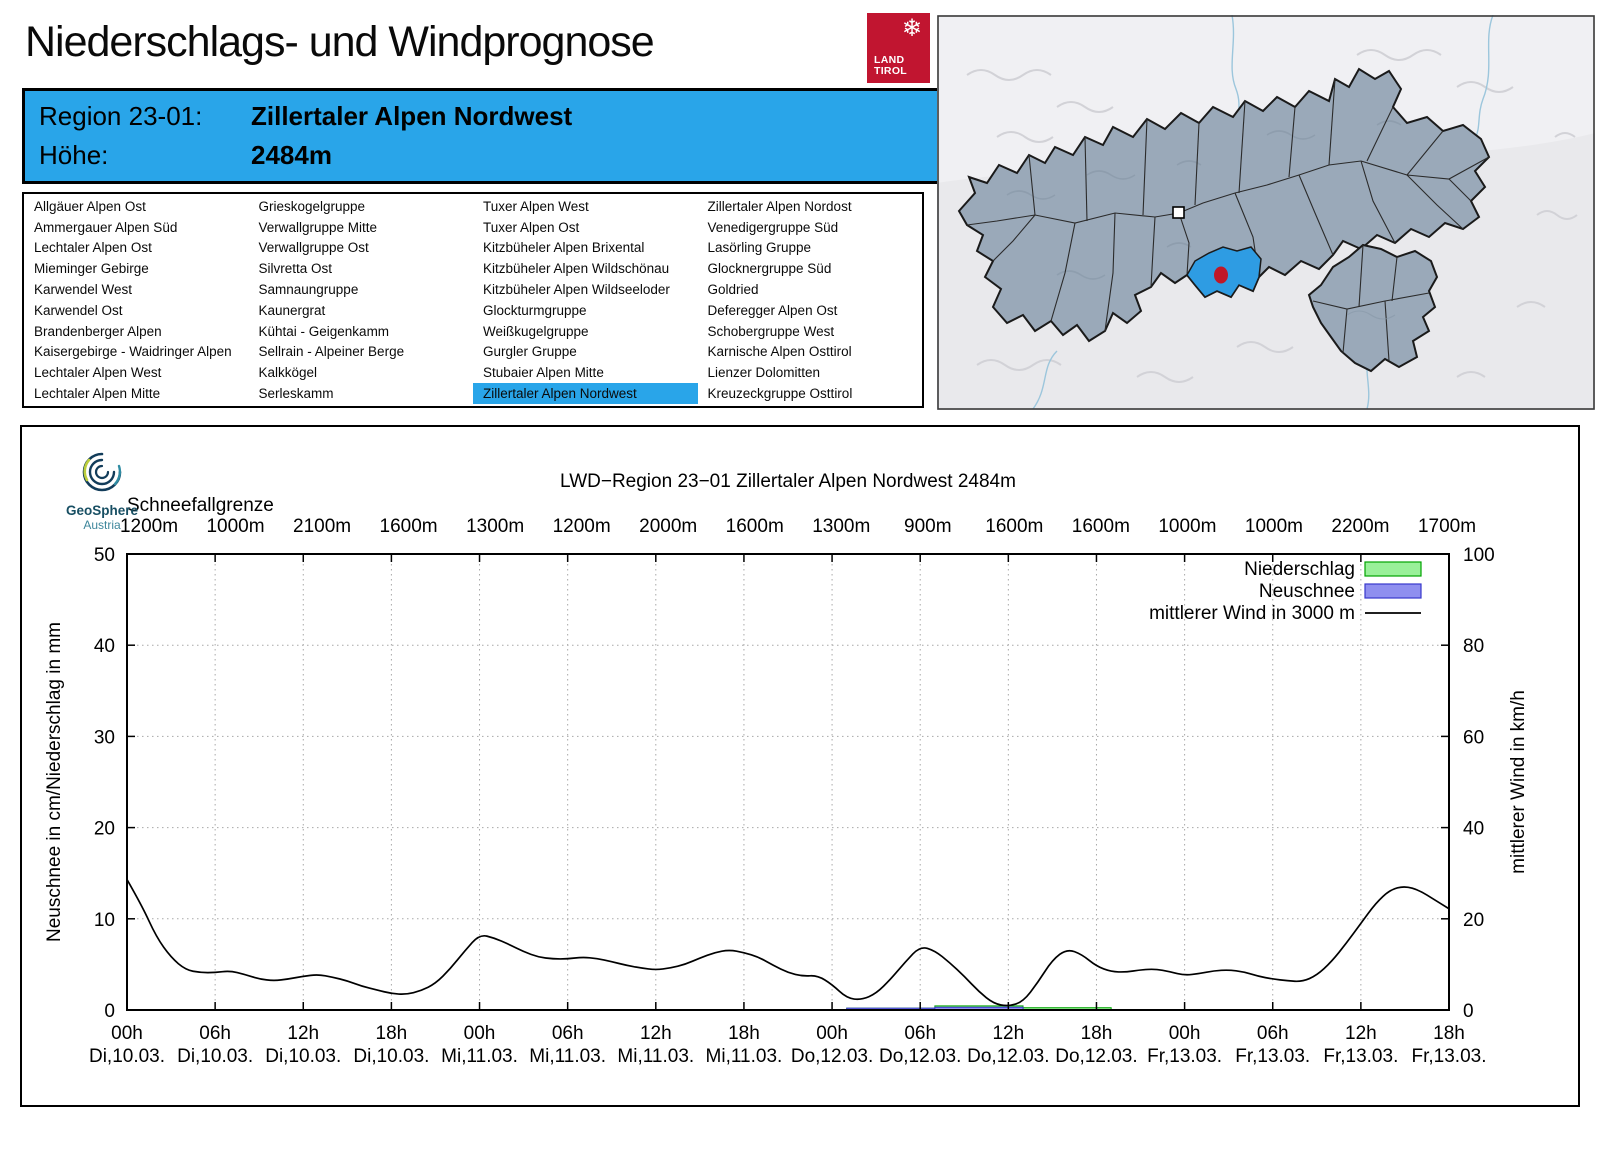 This screenshot has height=1153, width=1600. What do you see at coordinates (312, 206) in the screenshot?
I see `region-list-item: Grieskogelgruppe` at bounding box center [312, 206].